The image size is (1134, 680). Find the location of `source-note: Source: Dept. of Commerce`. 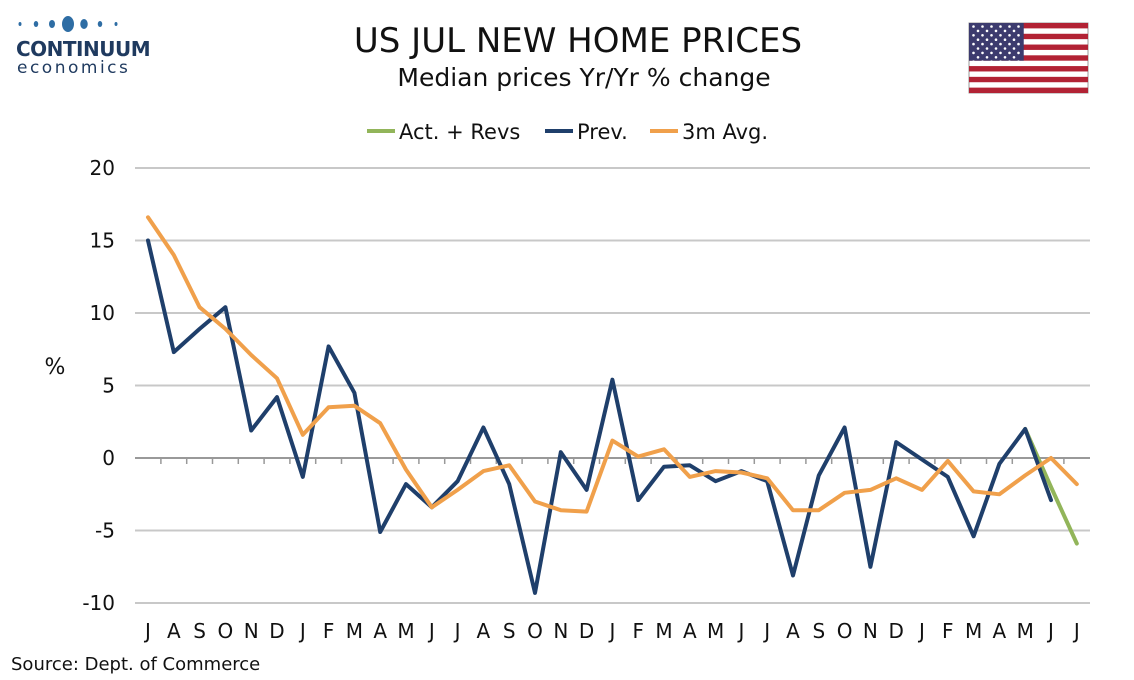

source-note: Source: Dept. of Commerce is located at coordinates (135, 664).